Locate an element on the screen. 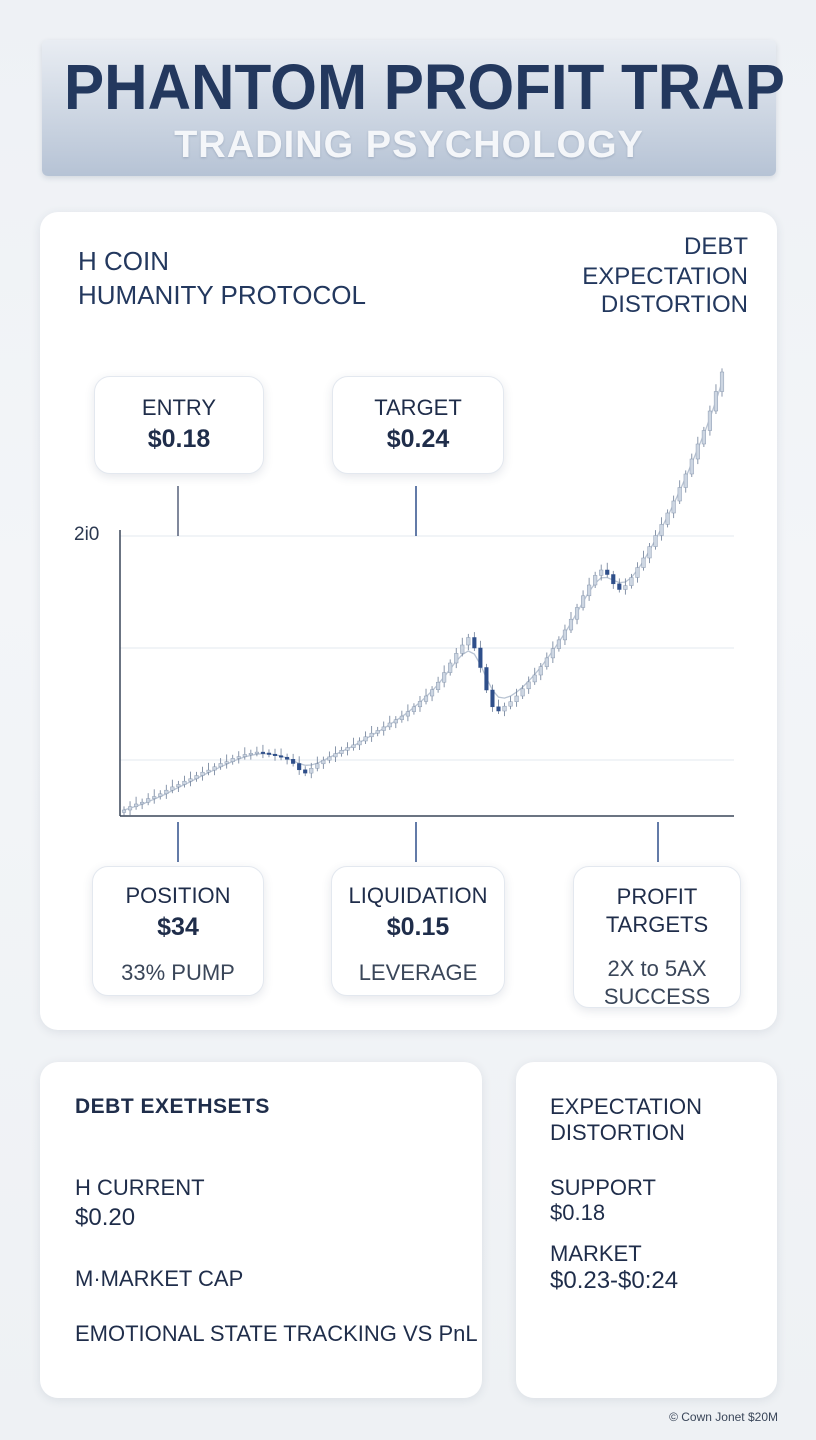 The image size is (816, 1440). position-card: POSITION $34 33% PUMP is located at coordinates (178, 931).